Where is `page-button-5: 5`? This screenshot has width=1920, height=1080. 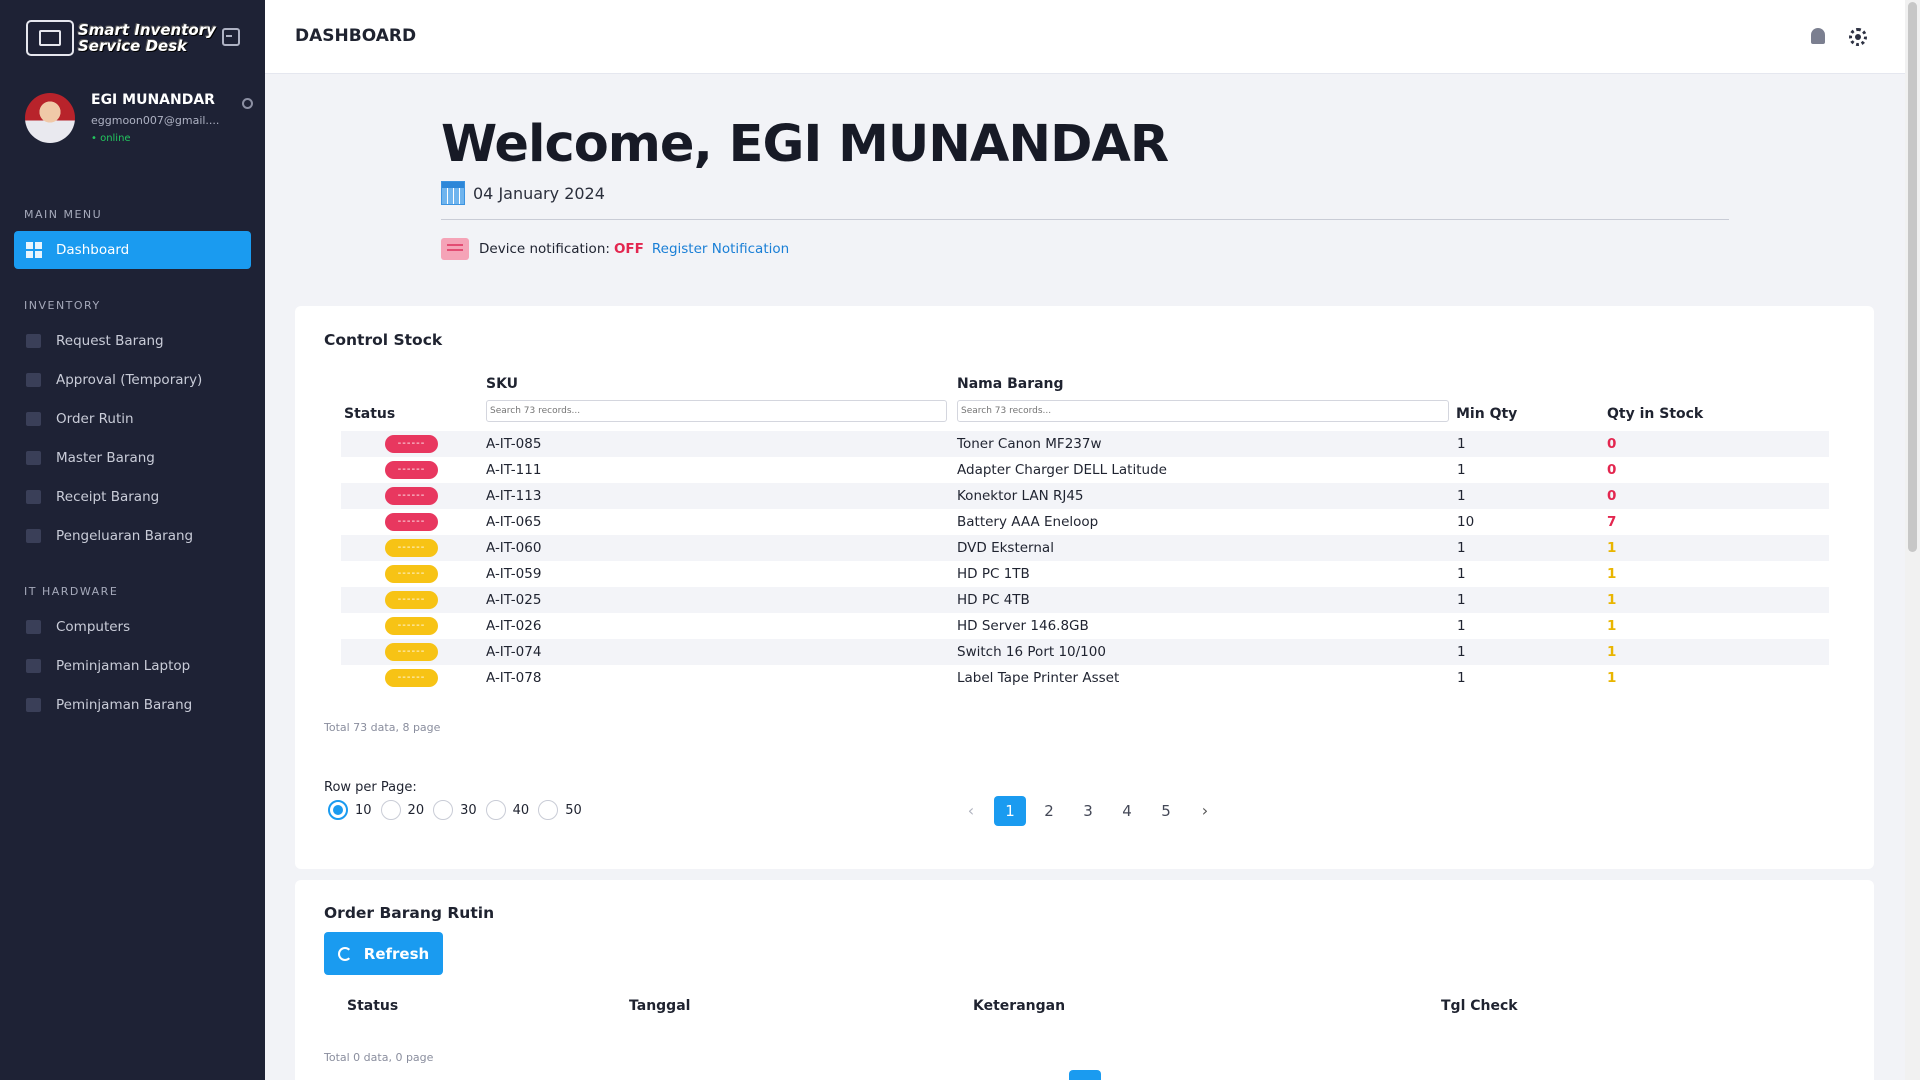
page-button-5: 5 is located at coordinates (1166, 811).